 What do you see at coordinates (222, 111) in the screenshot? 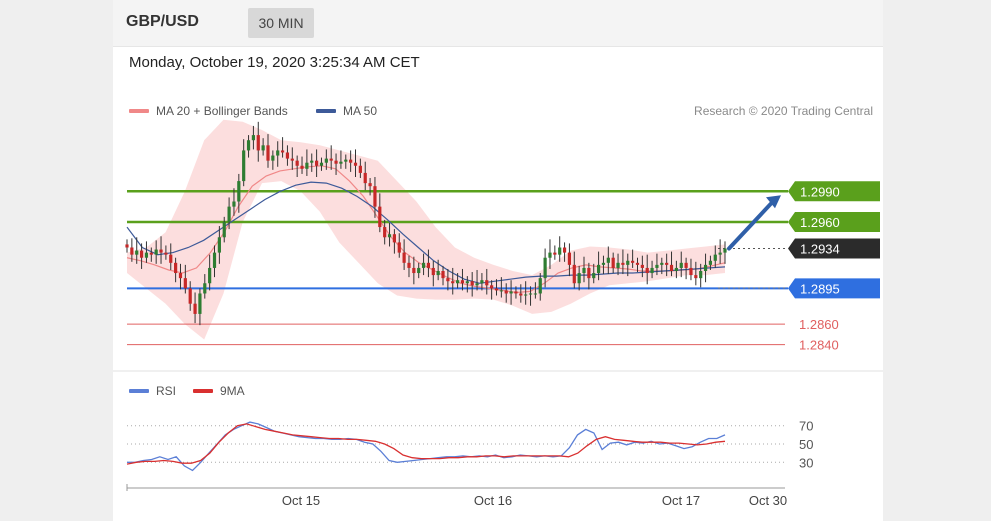
I see `legend-ma20-label: MA 20 + Bollinger Bands` at bounding box center [222, 111].